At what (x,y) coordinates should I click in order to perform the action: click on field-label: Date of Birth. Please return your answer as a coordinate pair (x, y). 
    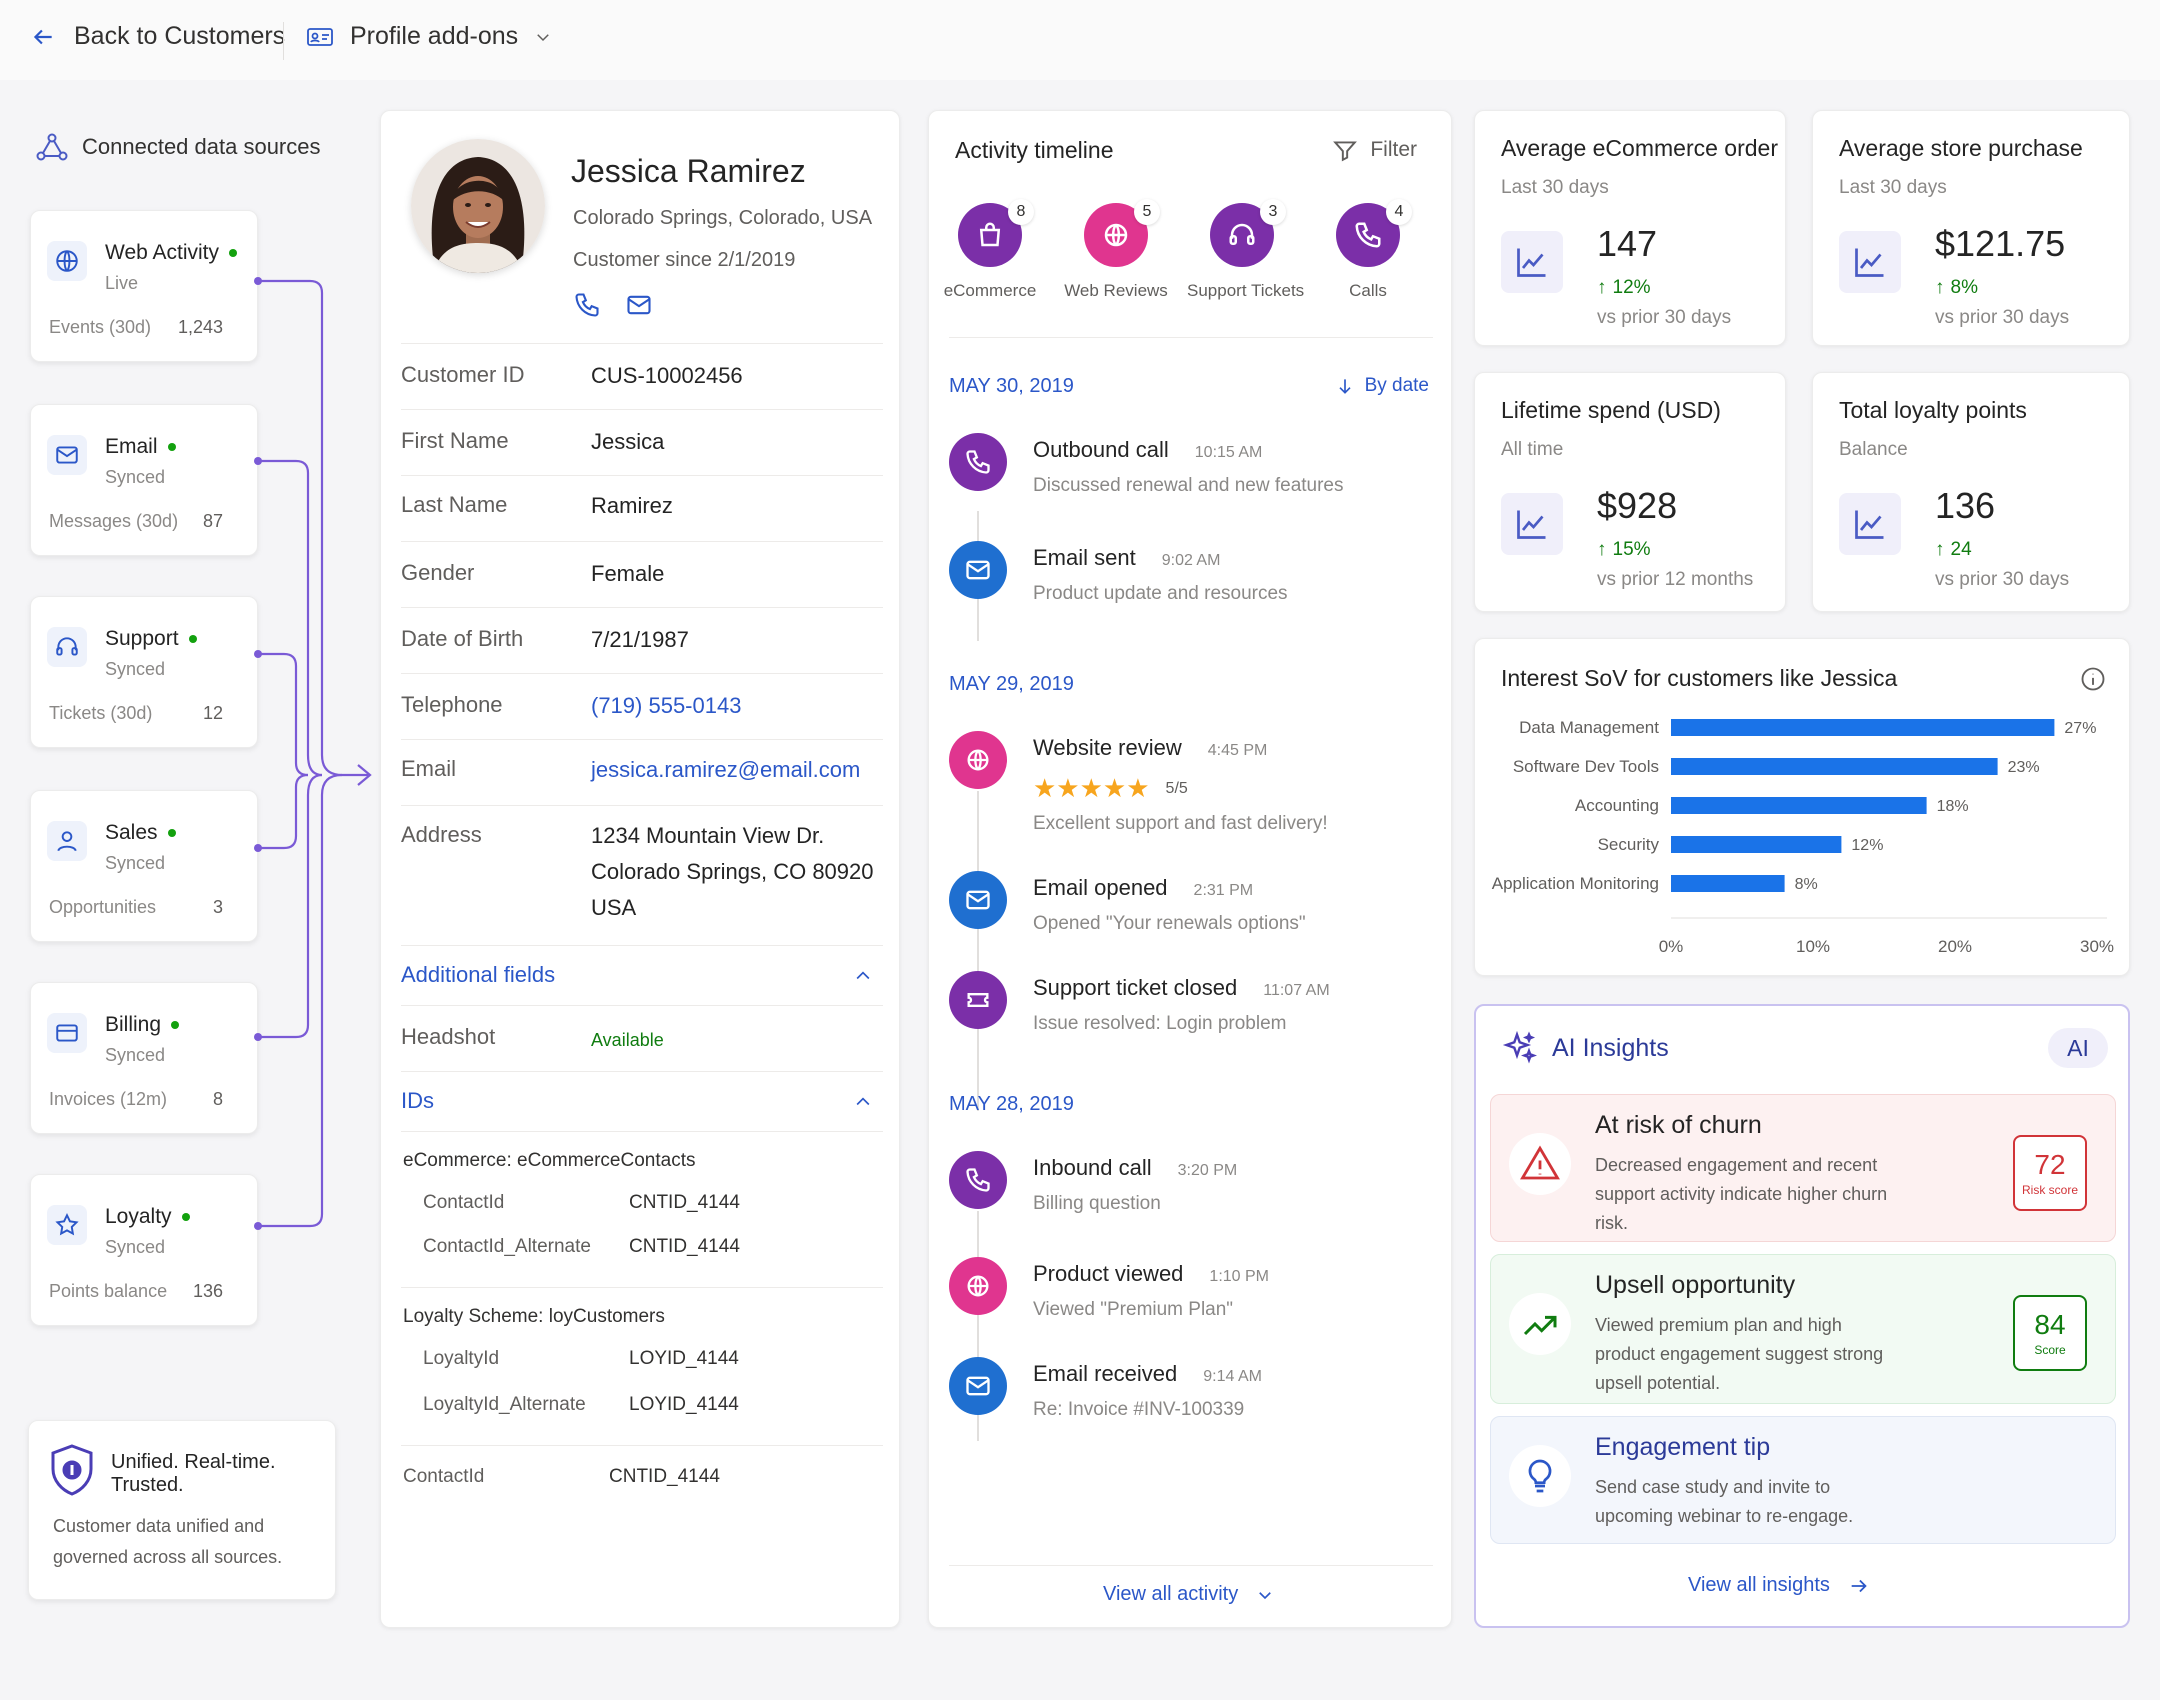
    Looking at the image, I should click on (462, 638).